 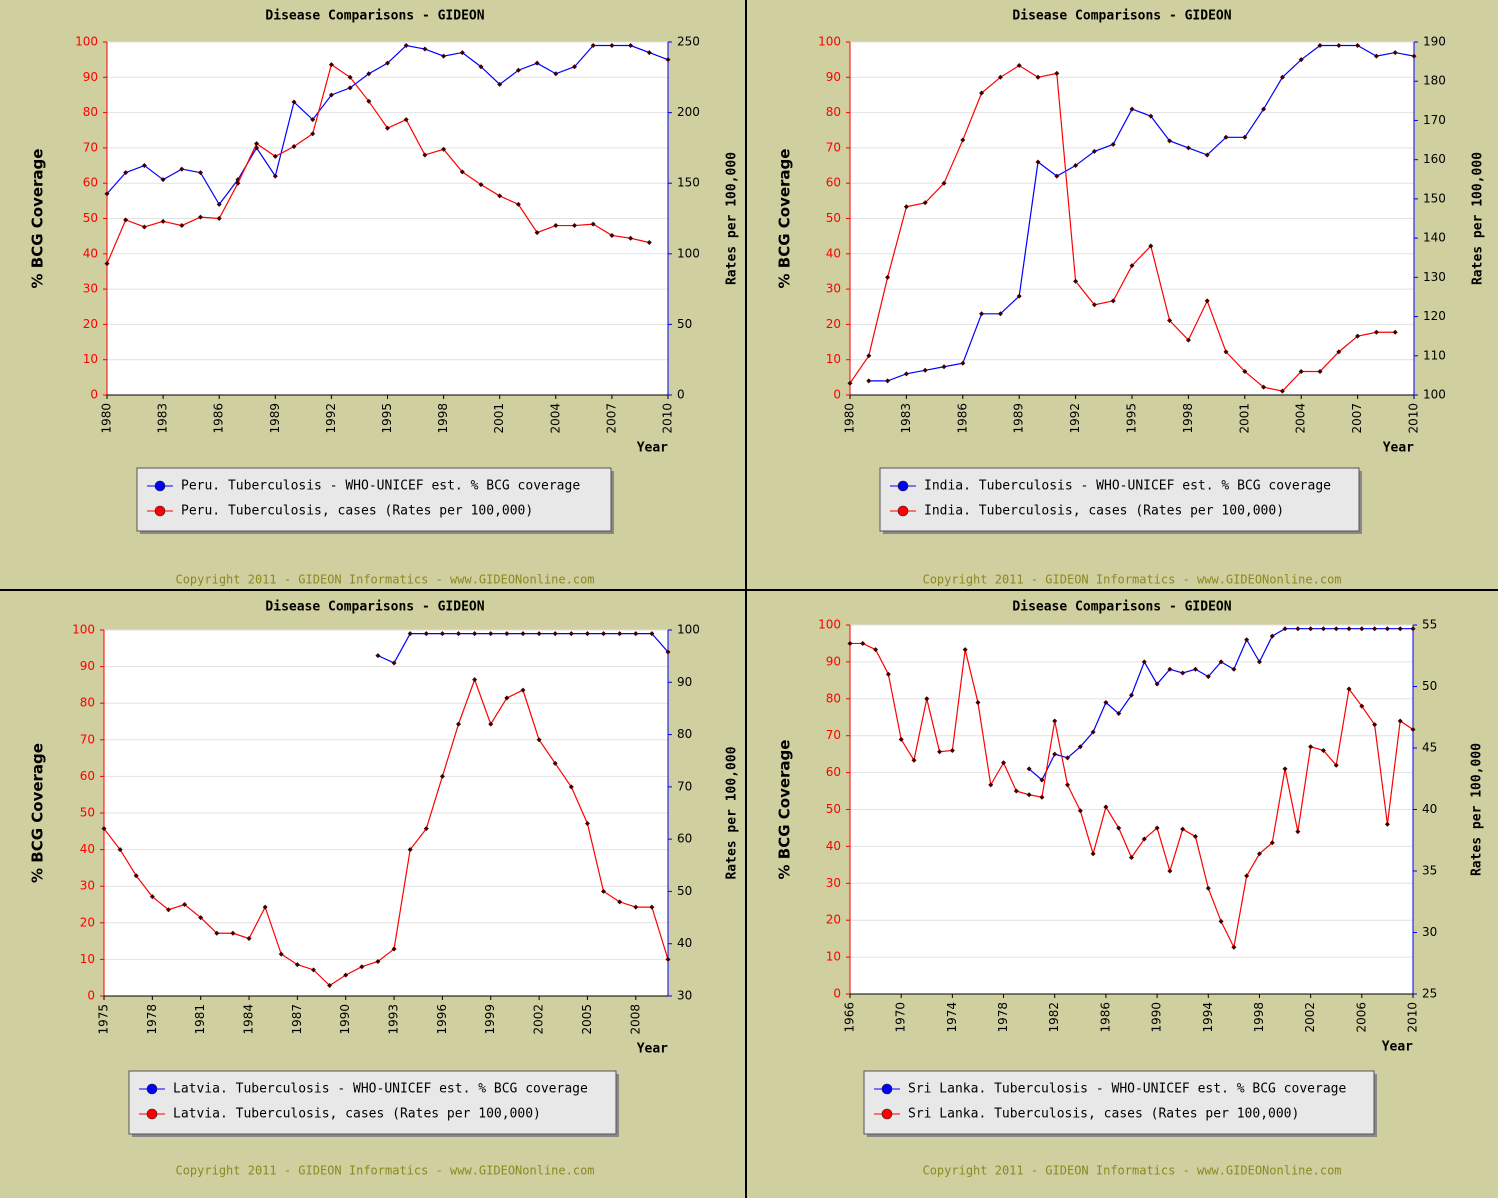 I want to click on x-tick-label: 1982, so click(x=1054, y=1017).